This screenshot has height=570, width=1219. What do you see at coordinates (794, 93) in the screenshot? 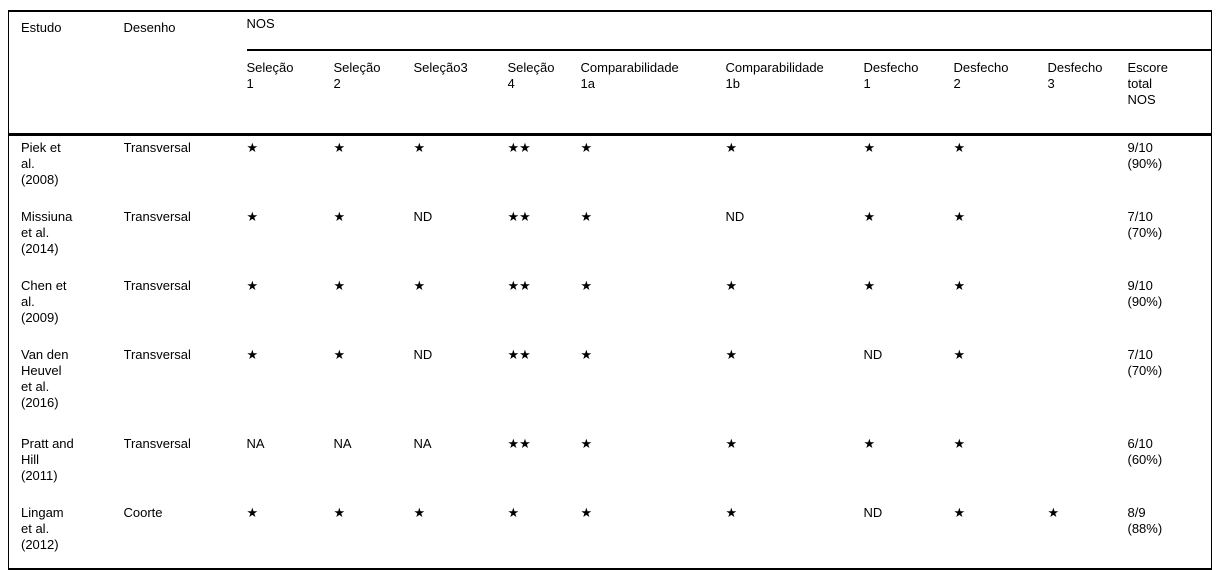
I see `col-header-comparabilidade-1b: Comparabilidade 1b` at bounding box center [794, 93].